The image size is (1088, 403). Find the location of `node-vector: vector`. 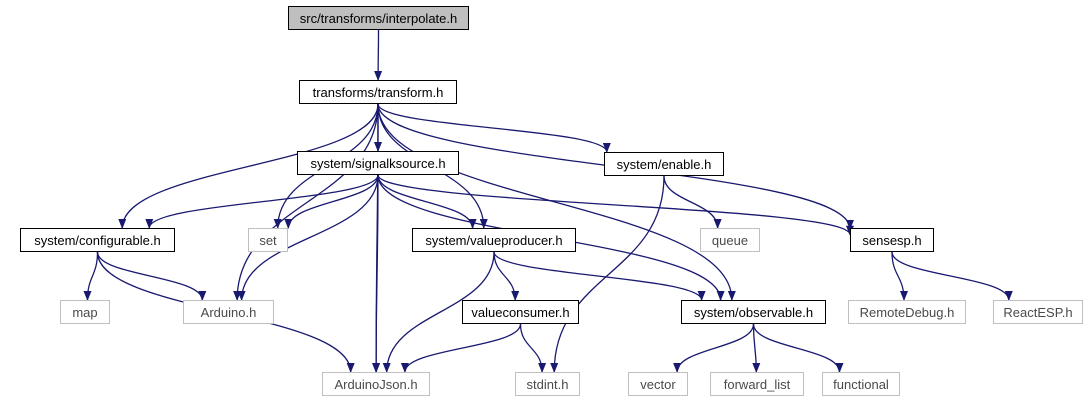

node-vector: vector is located at coordinates (658, 384).